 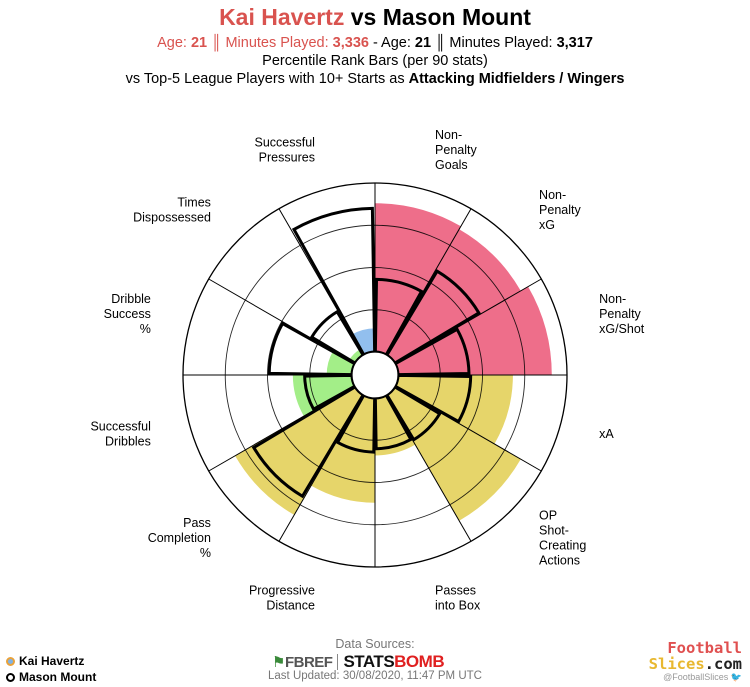 I want to click on p1-age: 21, so click(x=199, y=43).